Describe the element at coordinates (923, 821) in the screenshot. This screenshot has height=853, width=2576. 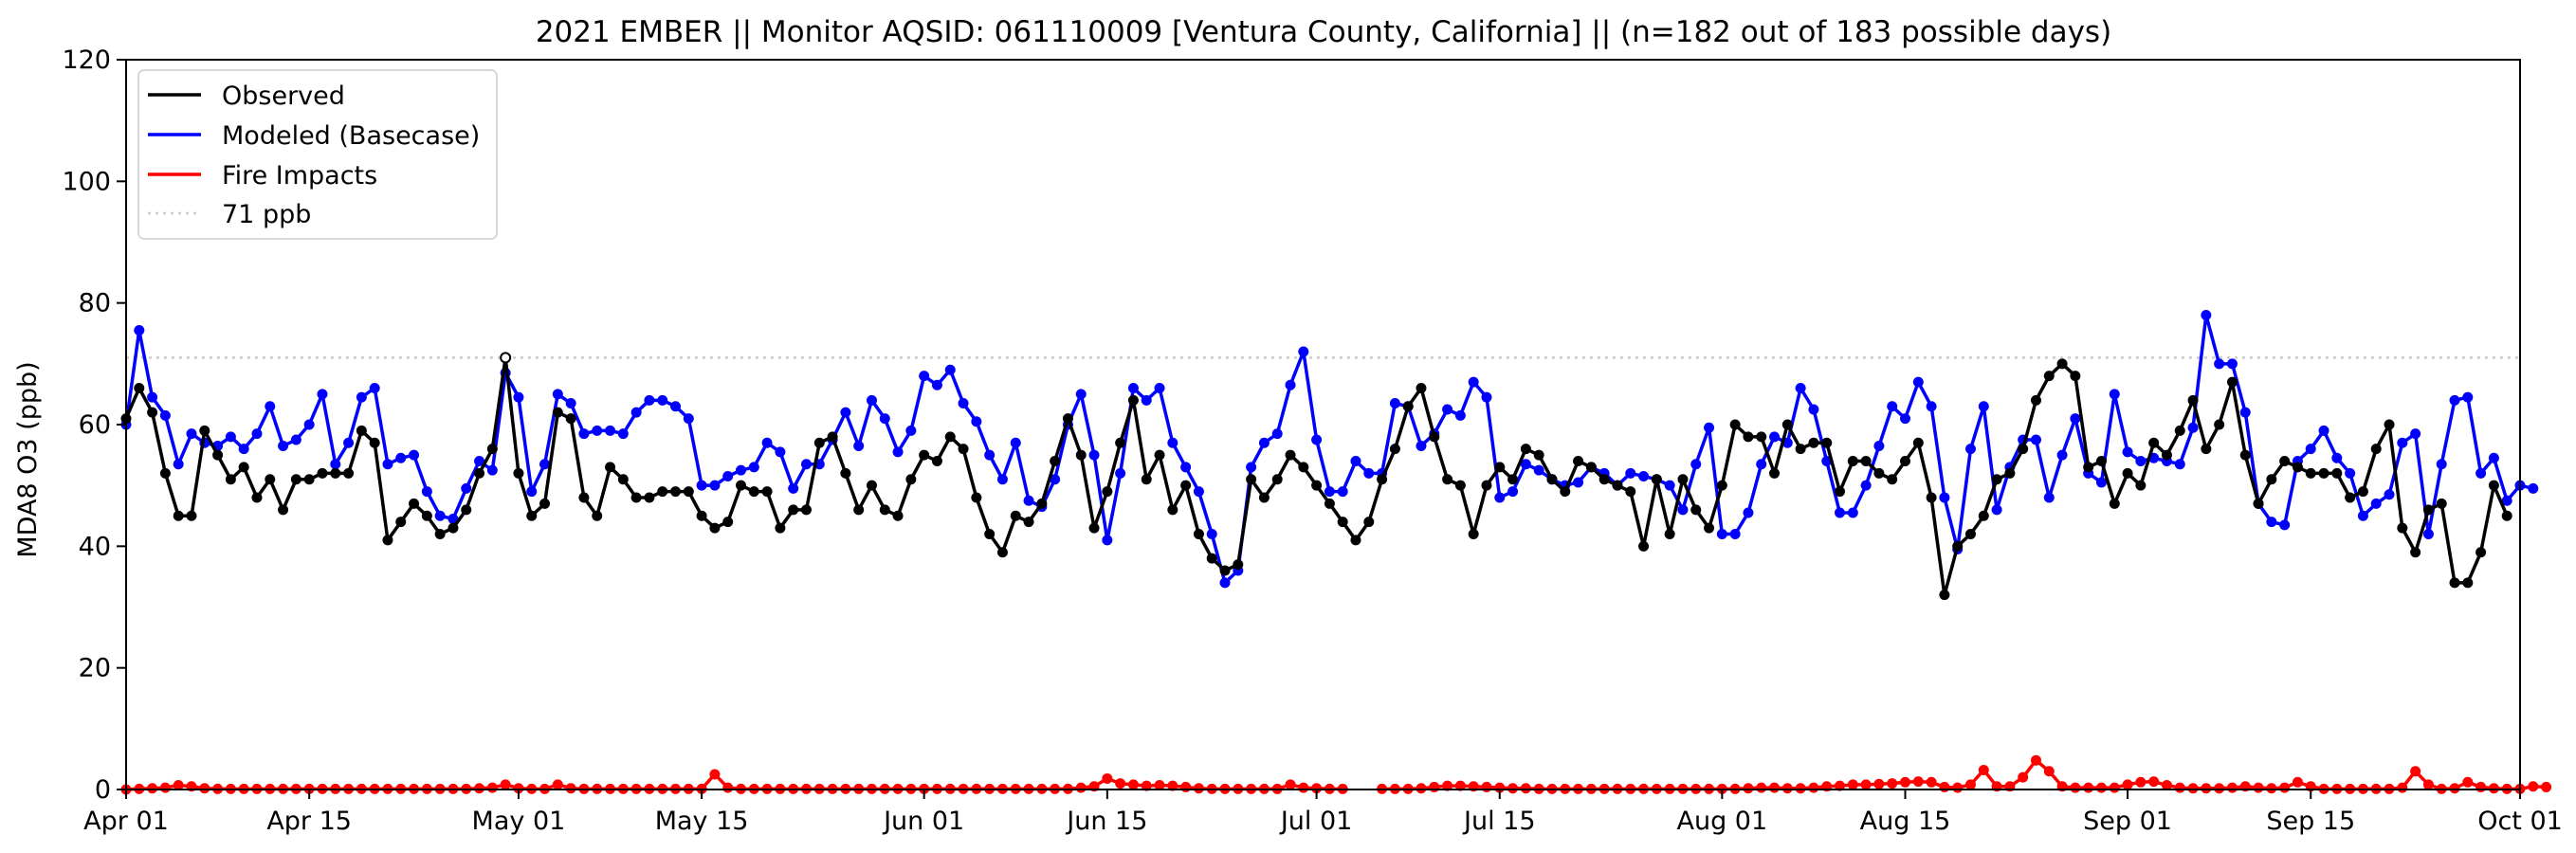
I see `x-tick-label: Jun 01` at that location.